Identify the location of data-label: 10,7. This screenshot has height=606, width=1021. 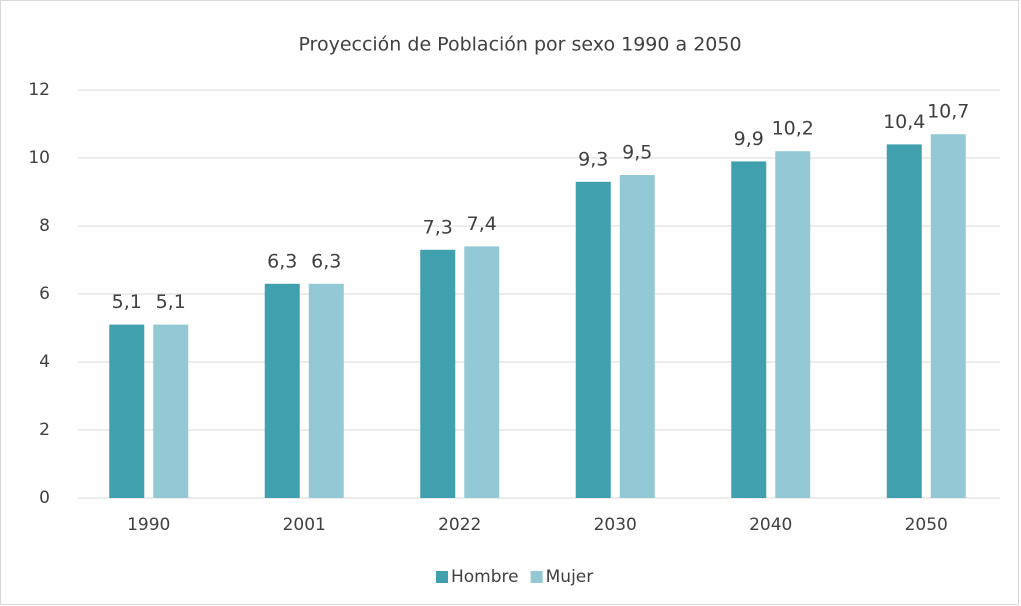
(948, 112).